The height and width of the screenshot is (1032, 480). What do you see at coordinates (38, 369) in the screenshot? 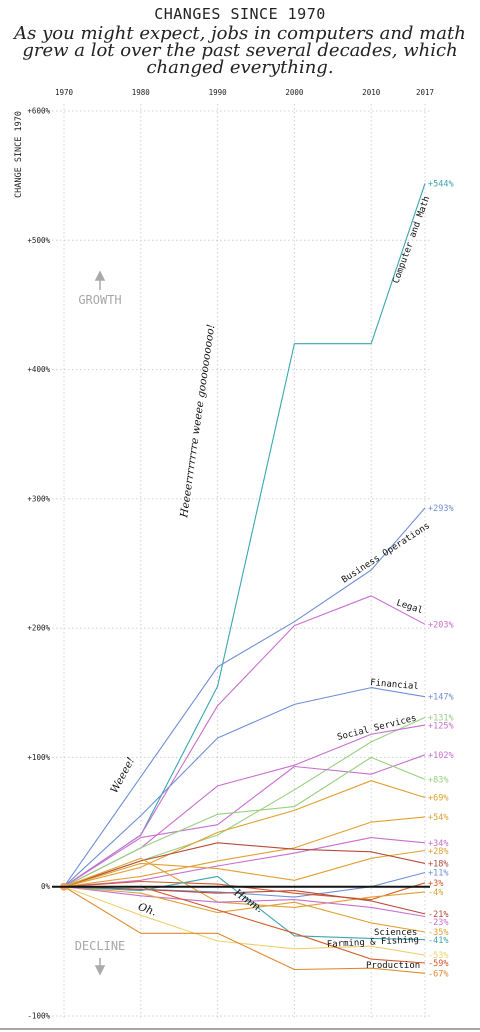
I see `y-tick-label: +400%` at bounding box center [38, 369].